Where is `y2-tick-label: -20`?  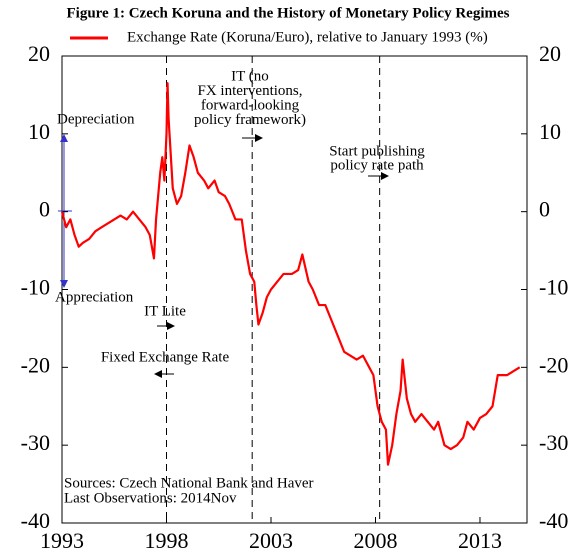
y2-tick-label: -20 is located at coordinates (553, 364).